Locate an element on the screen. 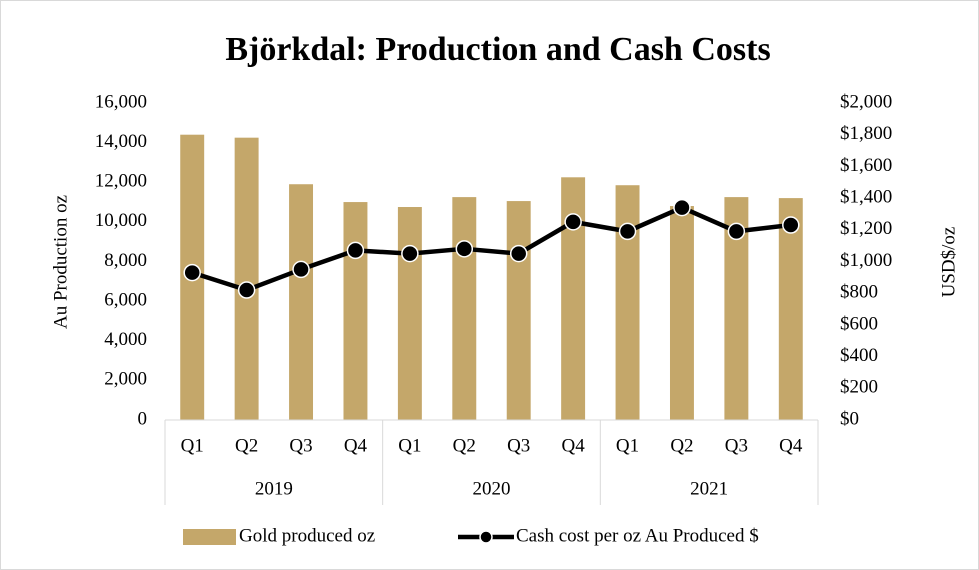 The image size is (979, 570). chart-title: Björkdal: Production and Cash Costs is located at coordinates (497, 49).